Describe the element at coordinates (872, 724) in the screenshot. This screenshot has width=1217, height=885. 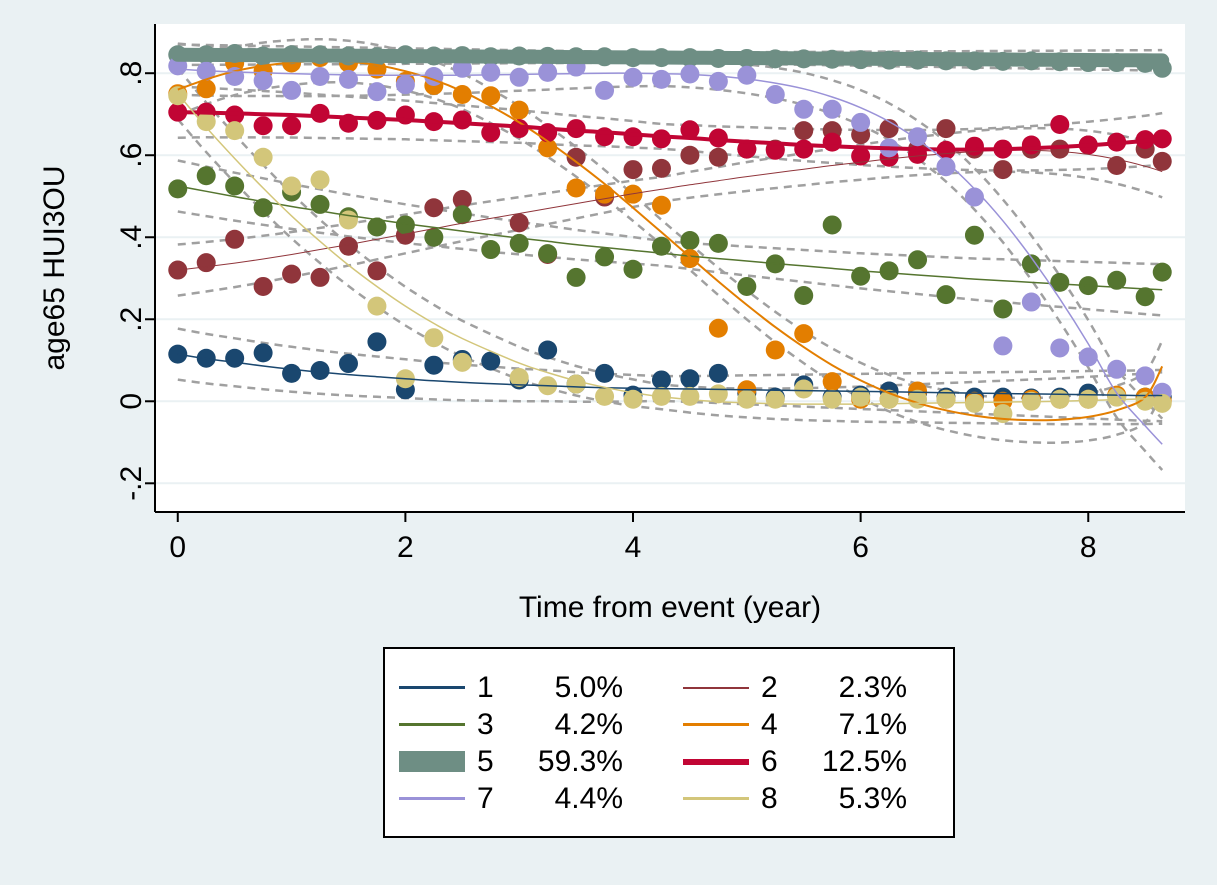
I see `legend-series-share: 7.1%` at that location.